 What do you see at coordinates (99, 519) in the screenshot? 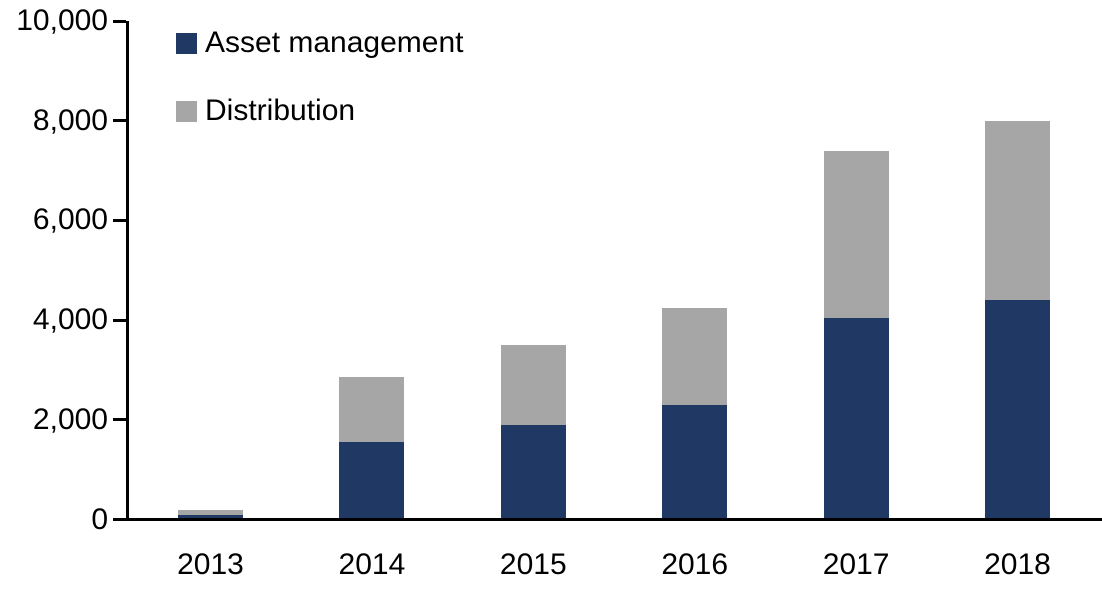
I see `y-tick-label: 0` at bounding box center [99, 519].